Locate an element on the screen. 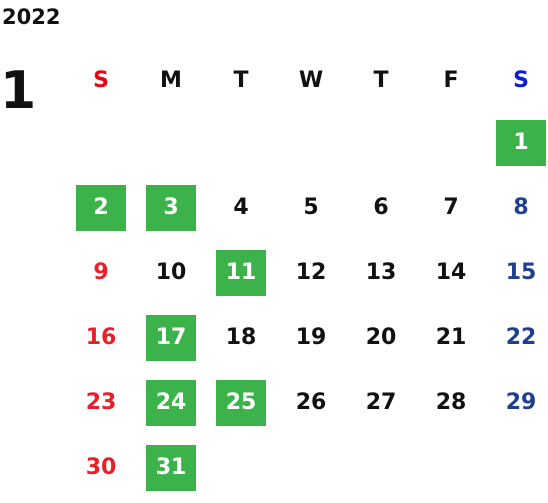 The image size is (548, 503). day-cell: 14 is located at coordinates (451, 272).